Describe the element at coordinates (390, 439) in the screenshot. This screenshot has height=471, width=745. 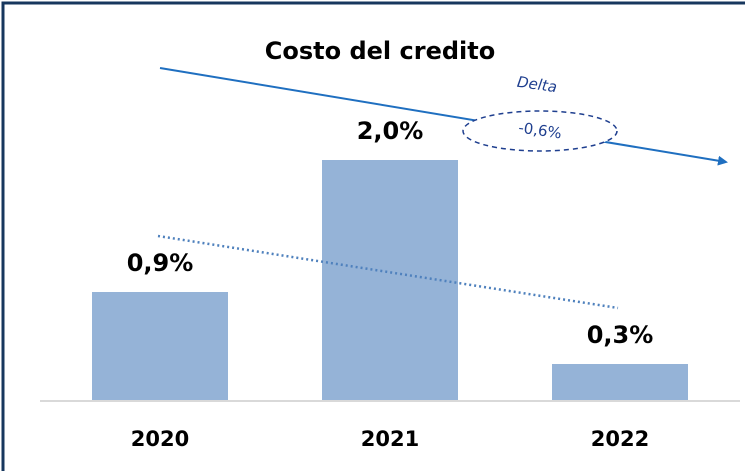
I see `x-tick-label: 2021` at that location.